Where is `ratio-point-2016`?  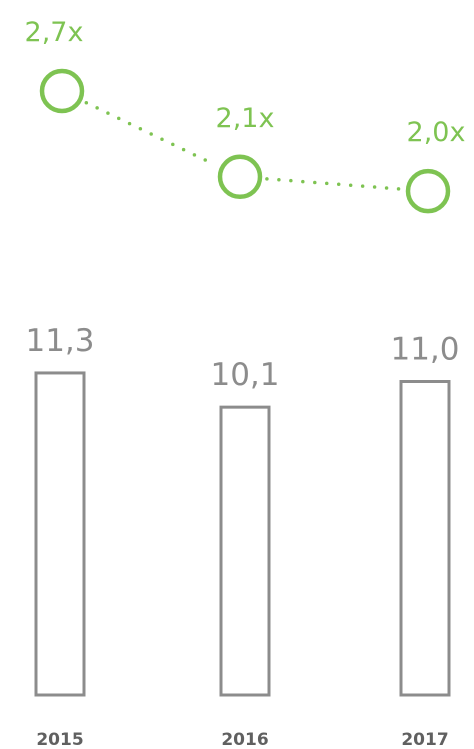 ratio-point-2016 is located at coordinates (240, 177).